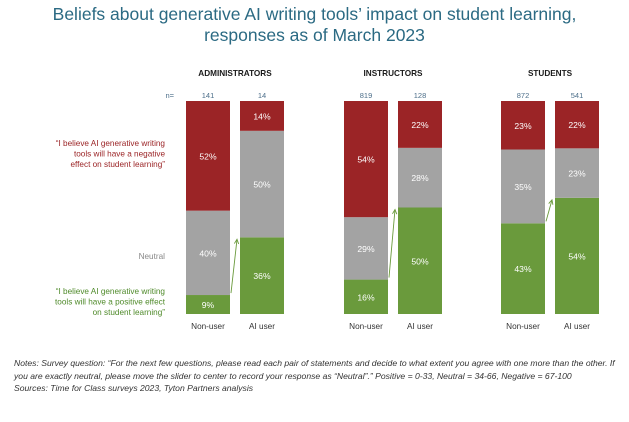 The image size is (629, 422). What do you see at coordinates (110, 302) in the screenshot?
I see `legend-positive-line-2: tools will have a positive effect` at bounding box center [110, 302].